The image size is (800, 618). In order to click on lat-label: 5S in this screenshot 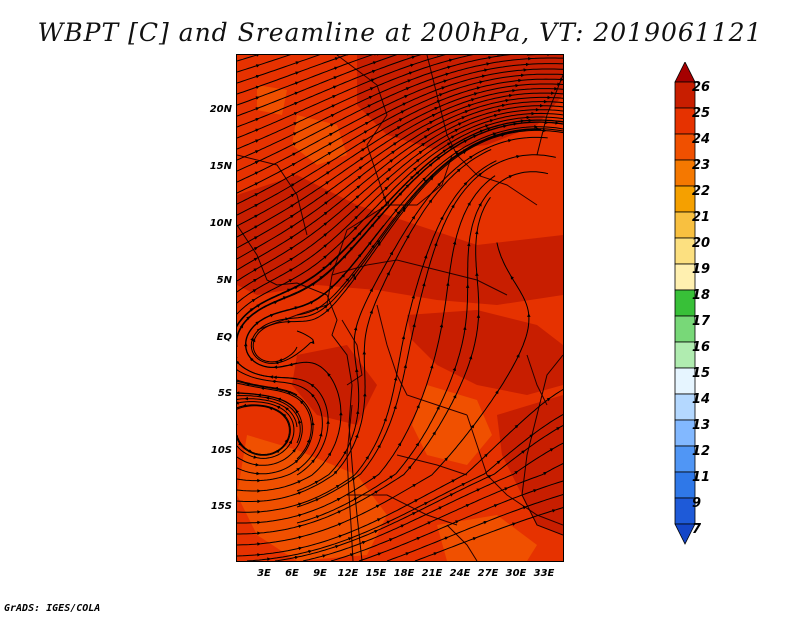, I will do `click(224, 393)`.